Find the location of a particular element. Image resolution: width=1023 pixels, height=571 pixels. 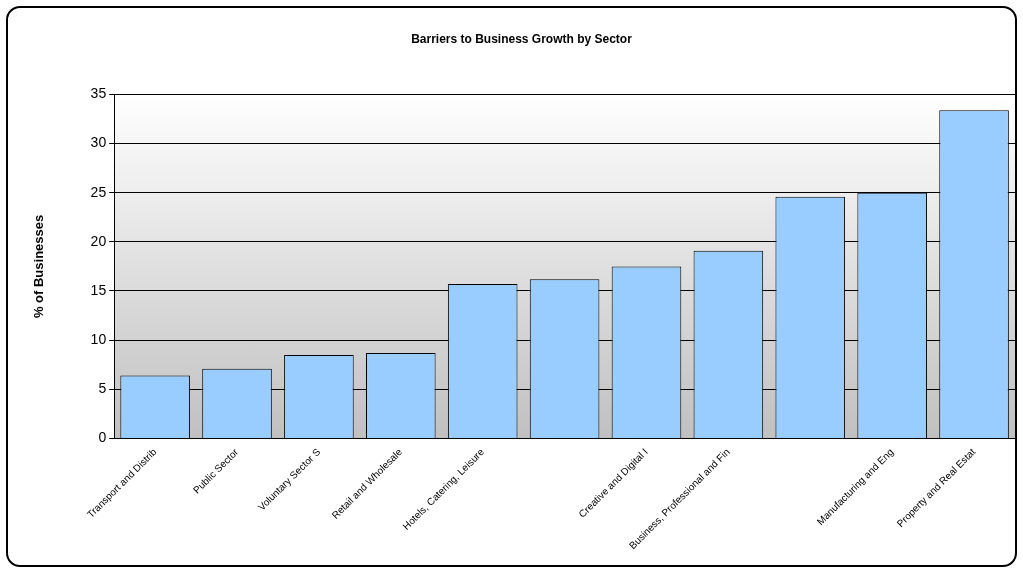

y-axis-title: % of Businesses is located at coordinates (39, 266).